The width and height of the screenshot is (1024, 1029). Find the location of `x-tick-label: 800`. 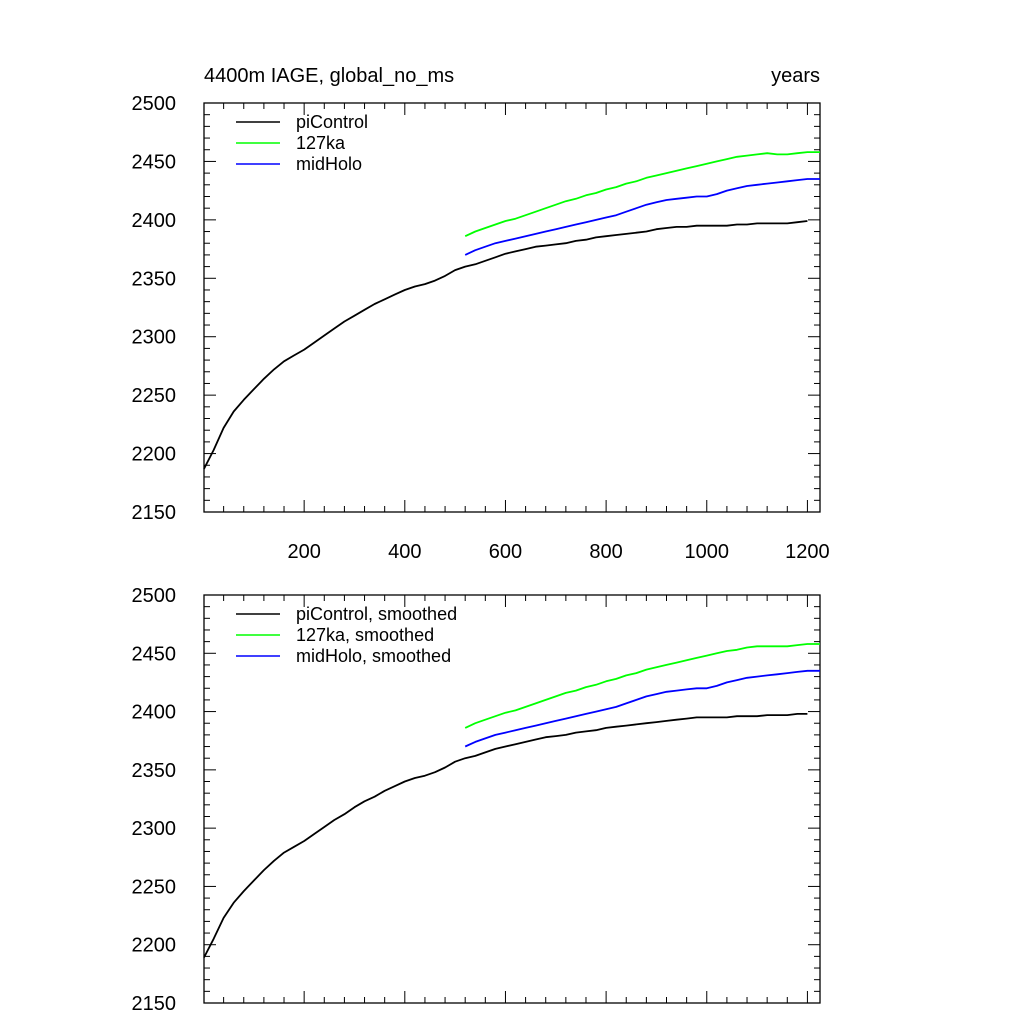

x-tick-label: 800 is located at coordinates (605, 552).